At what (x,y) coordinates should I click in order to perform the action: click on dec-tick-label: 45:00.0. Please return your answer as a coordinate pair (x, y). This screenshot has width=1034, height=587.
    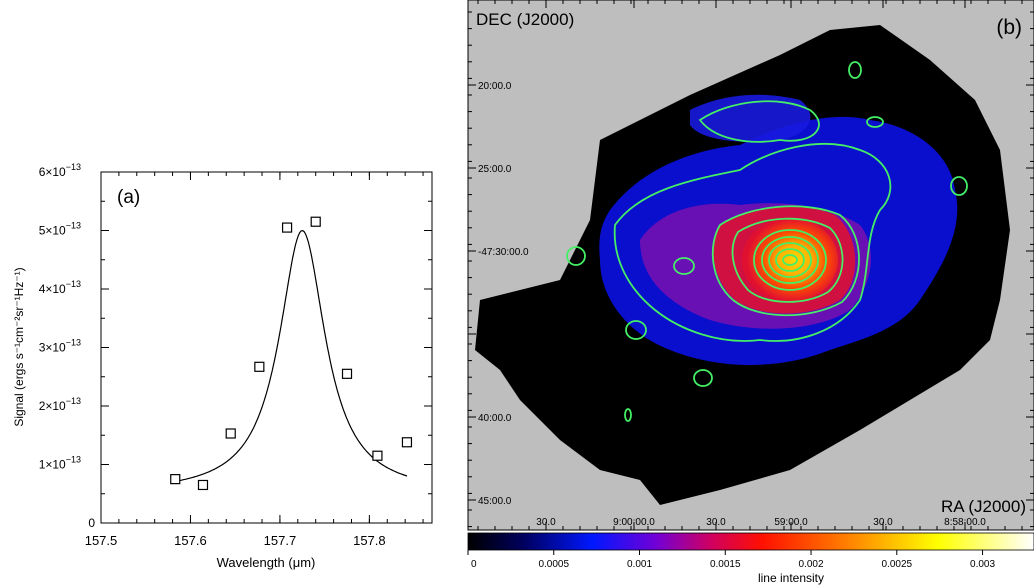
    Looking at the image, I should click on (495, 501).